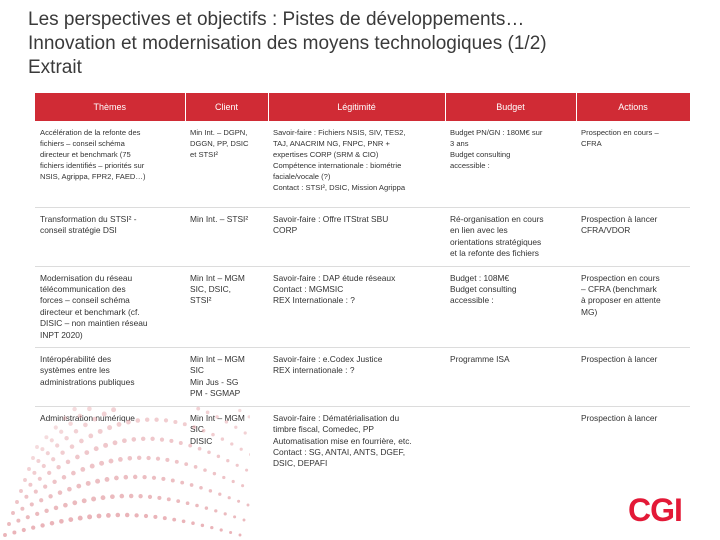 The width and height of the screenshot is (720, 540). I want to click on cell-text-line: SIC, so click(197, 429).